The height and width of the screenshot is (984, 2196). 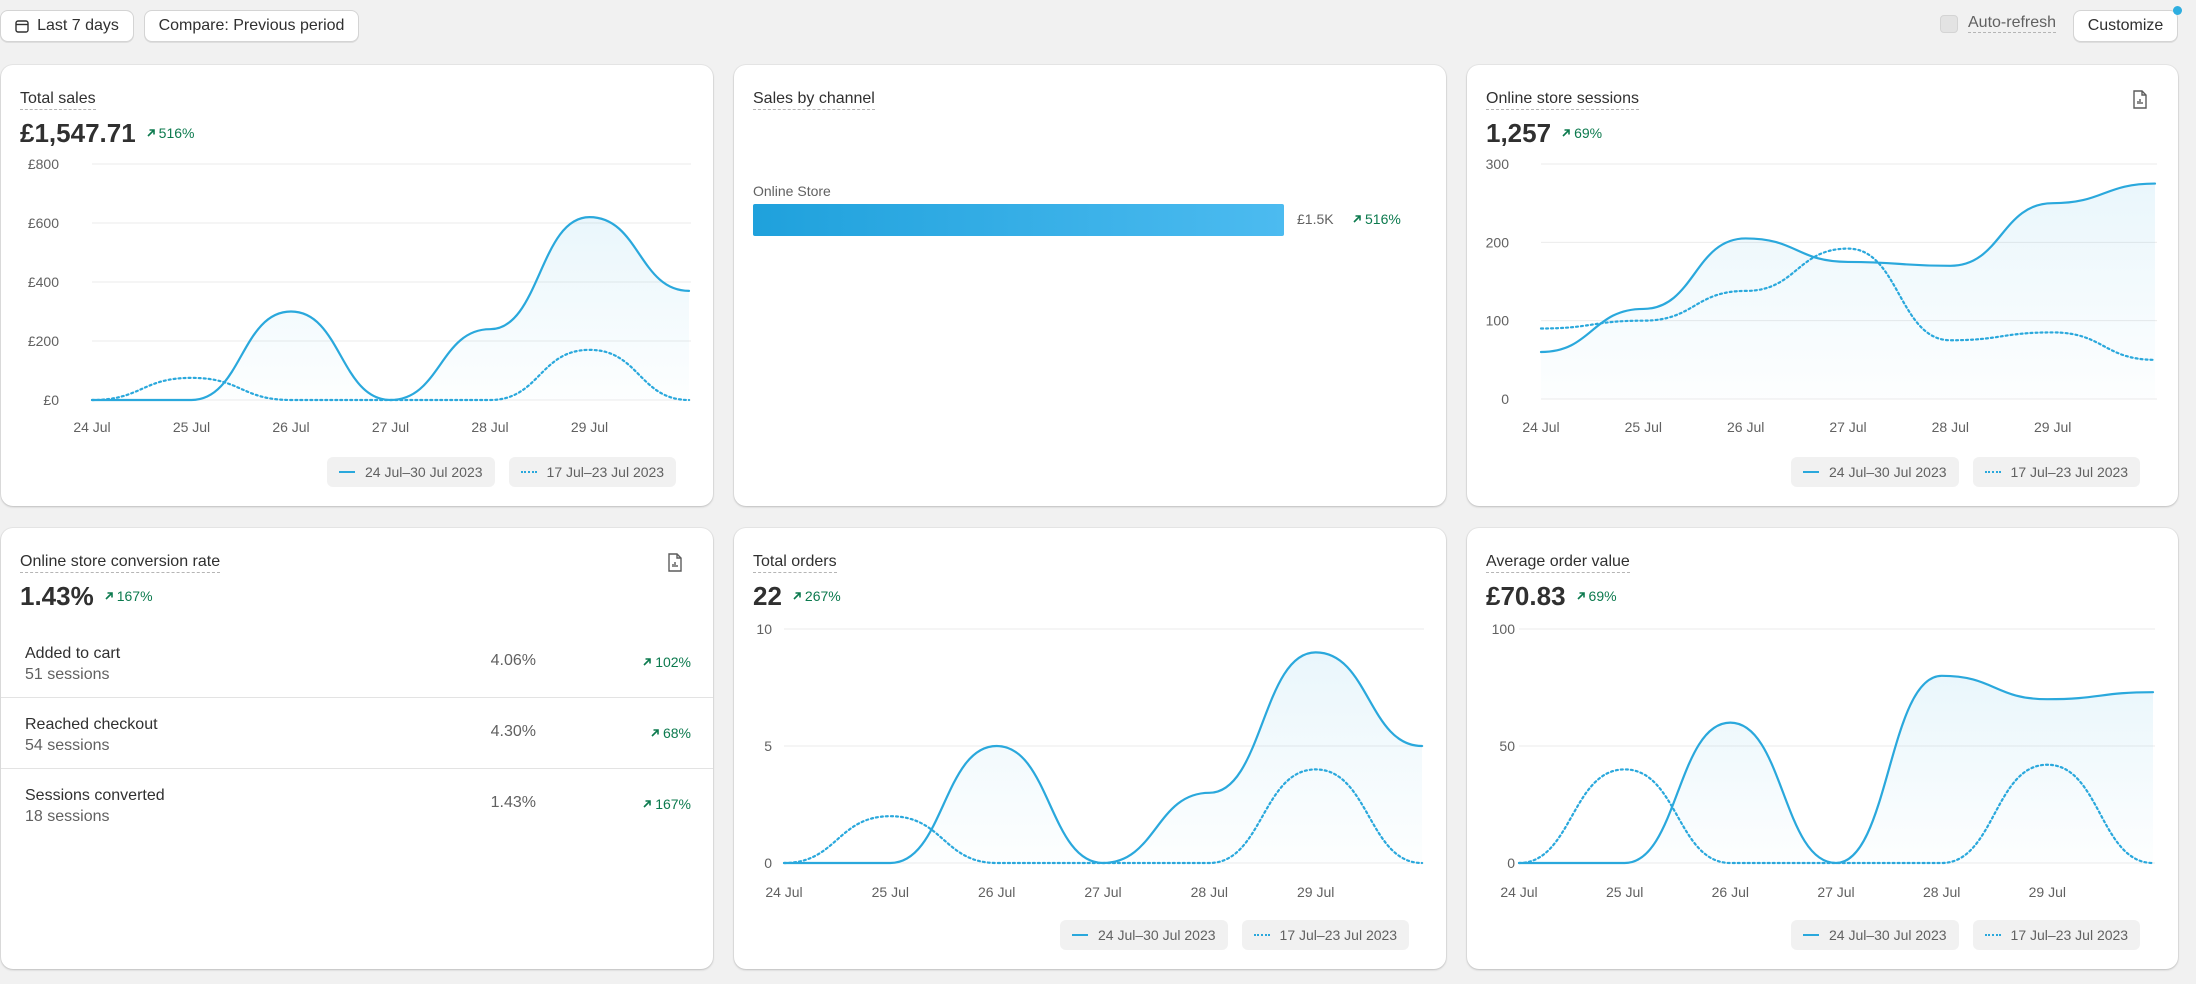 I want to click on y-tick-label: 200, so click(x=1498, y=242).